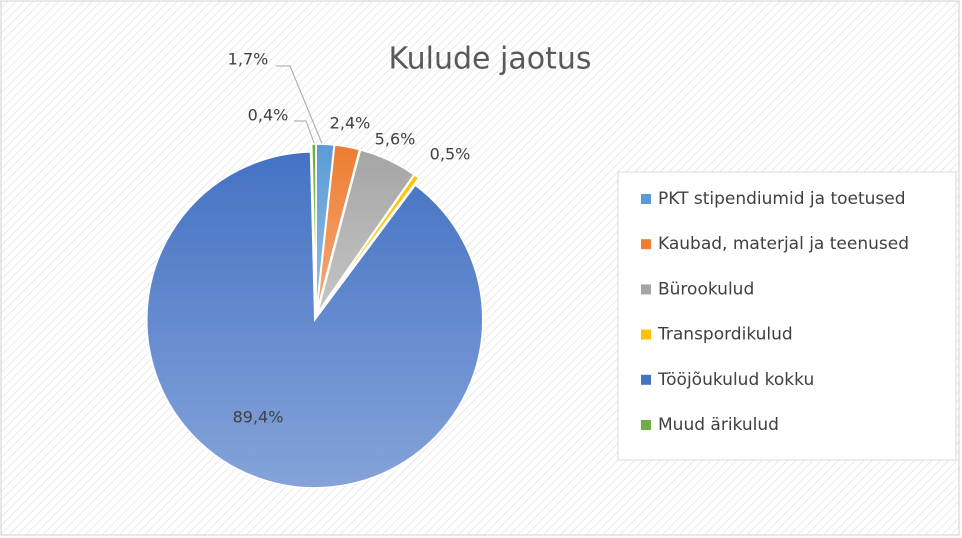  Describe the element at coordinates (489, 59) in the screenshot. I see `chart-title: Kulude jaotus` at that location.